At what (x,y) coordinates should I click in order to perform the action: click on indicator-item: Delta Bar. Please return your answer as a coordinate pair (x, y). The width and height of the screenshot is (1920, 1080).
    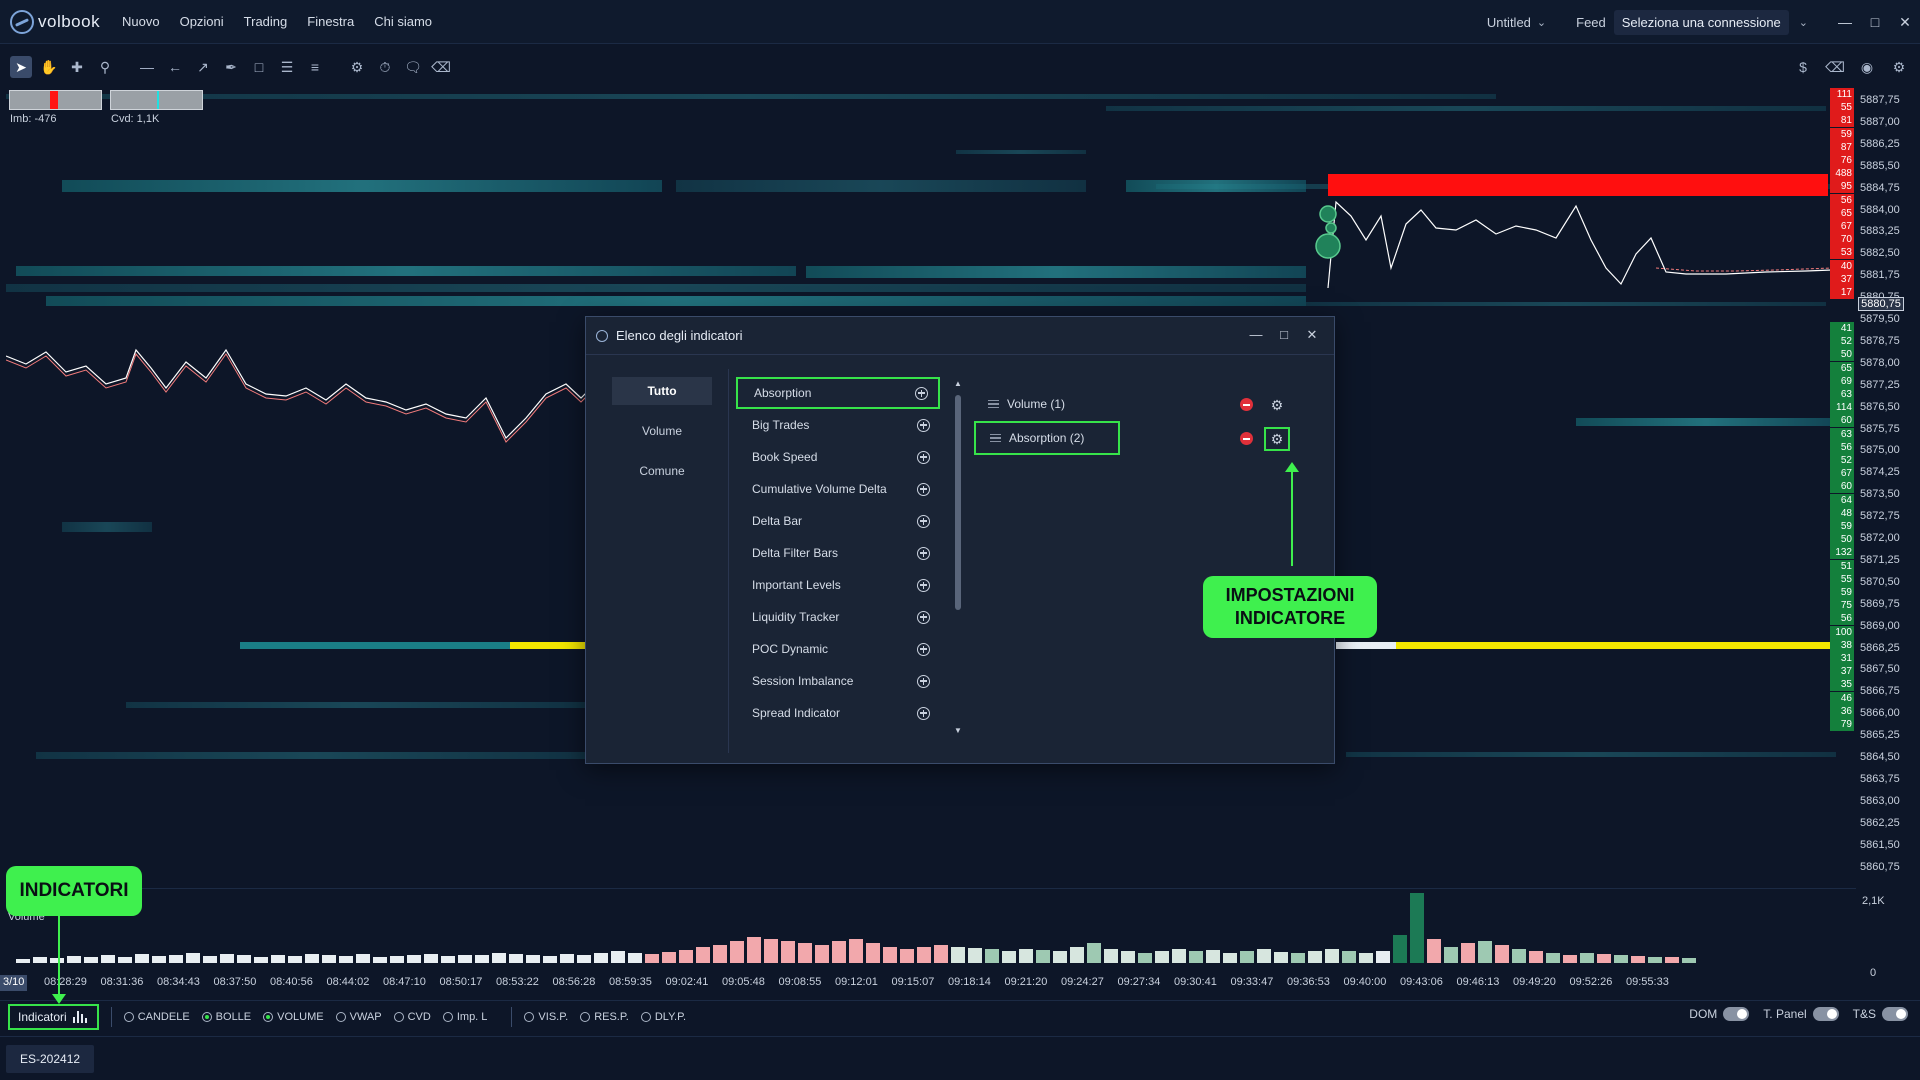
    Looking at the image, I should click on (838, 521).